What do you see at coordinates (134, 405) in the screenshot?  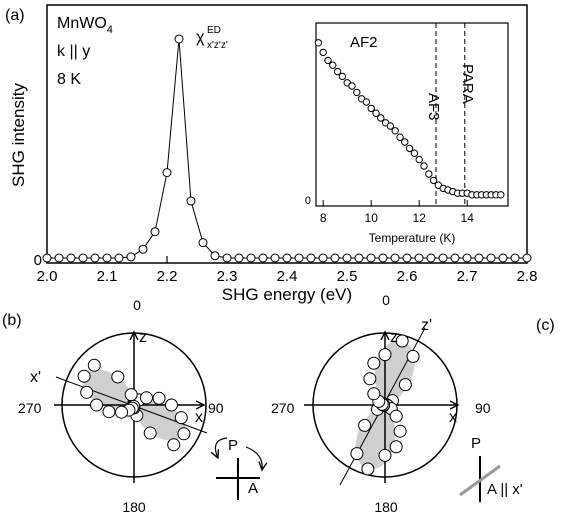 I see `polar-b-points` at bounding box center [134, 405].